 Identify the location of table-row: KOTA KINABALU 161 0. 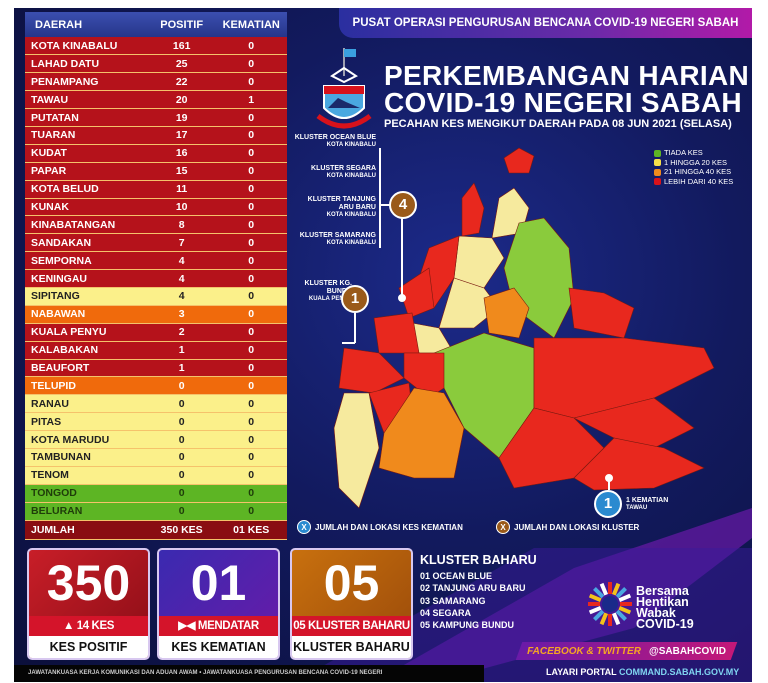
(156, 46).